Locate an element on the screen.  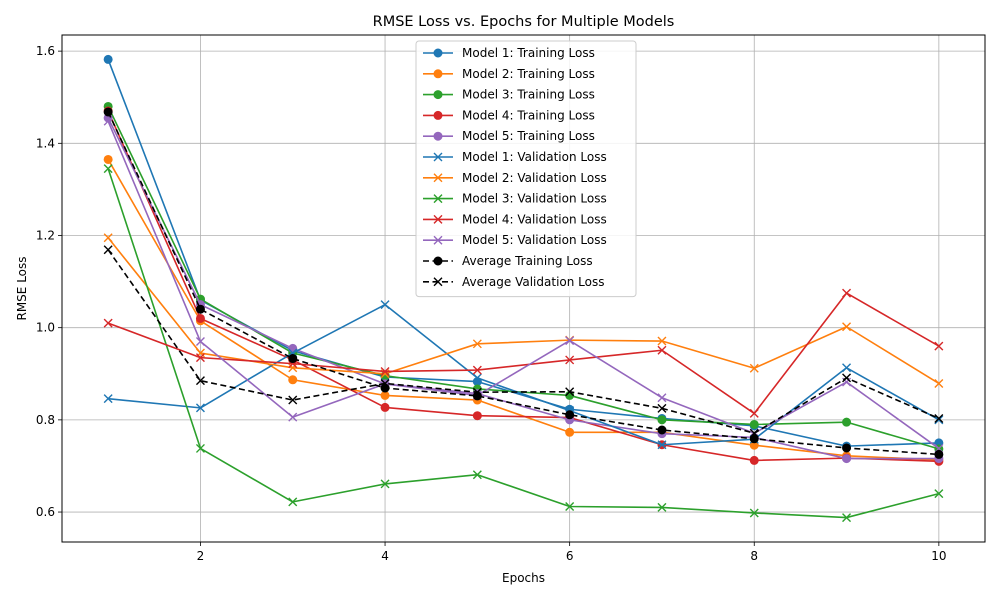
legend-label: Average Validation Loss is located at coordinates (533, 282).